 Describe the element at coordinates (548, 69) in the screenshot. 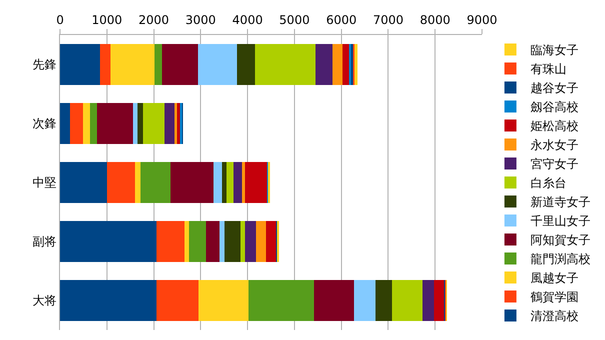

I see `legend-label: 有珠山` at that location.